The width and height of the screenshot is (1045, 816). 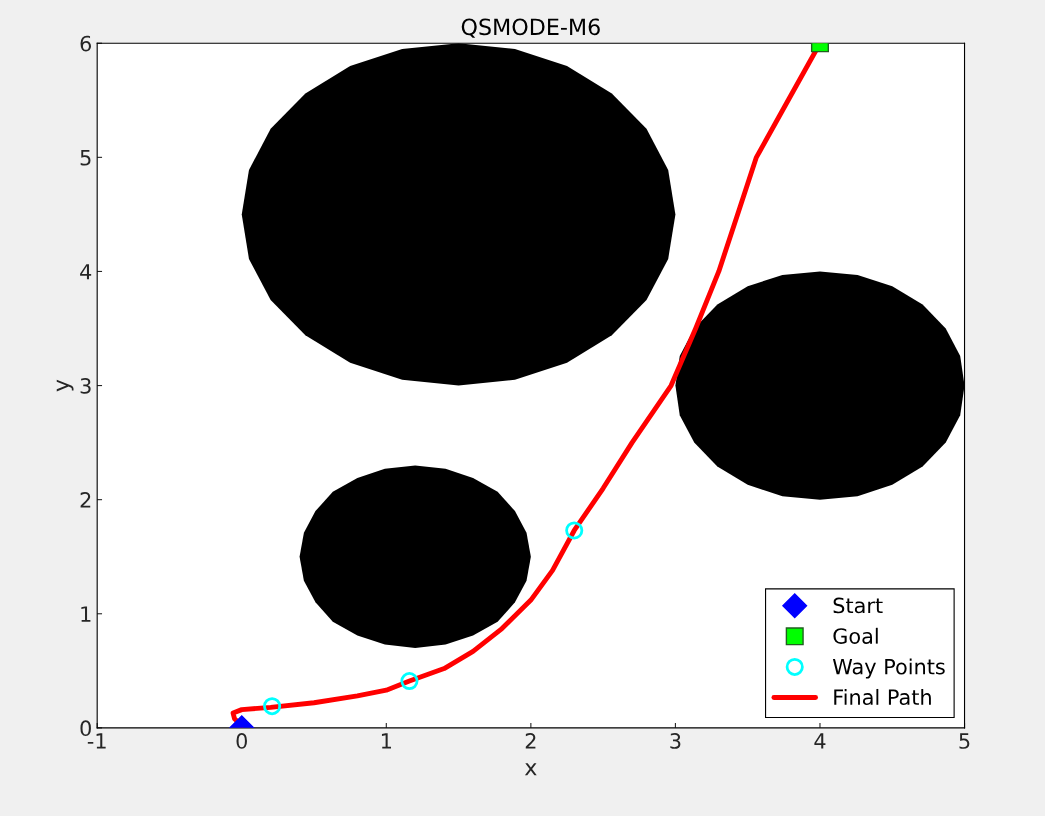 I want to click on y-axis-title: y, so click(x=65, y=385).